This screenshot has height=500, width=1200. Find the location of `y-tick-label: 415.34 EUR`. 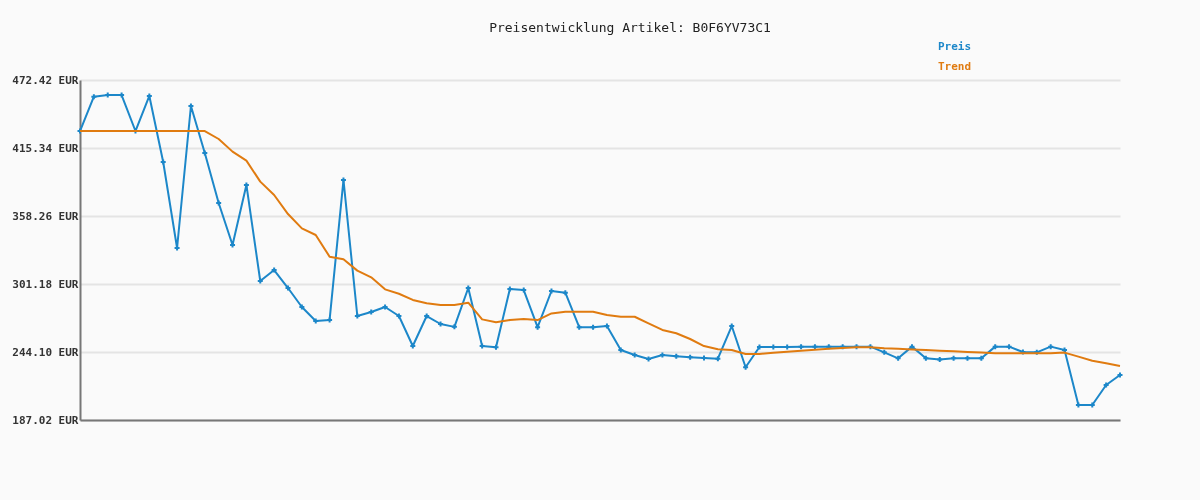

y-tick-label: 415.34 EUR is located at coordinates (45, 148).